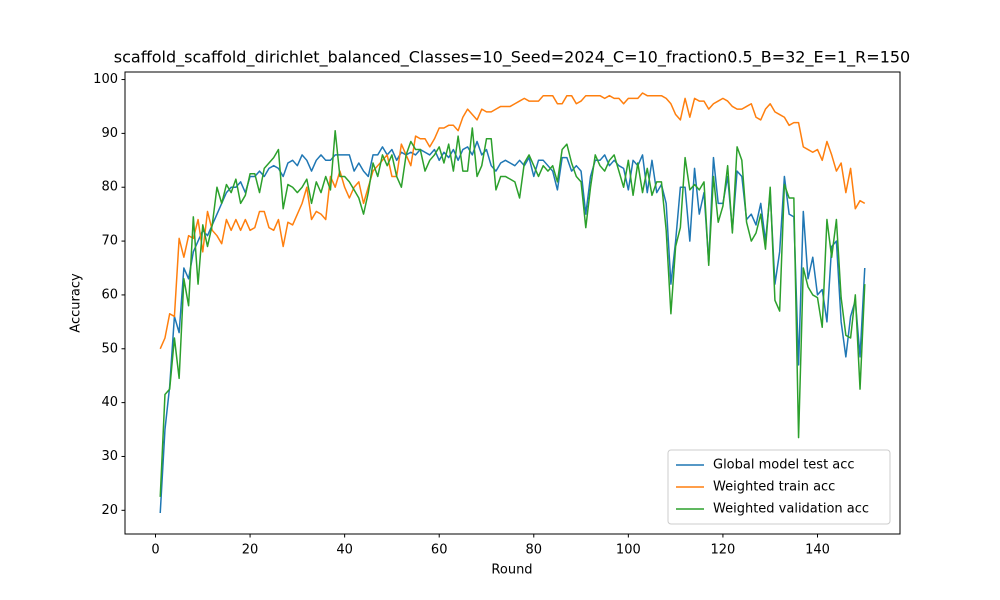 This screenshot has height=600, width=1000. I want to click on x-axis-label: Round, so click(511, 570).